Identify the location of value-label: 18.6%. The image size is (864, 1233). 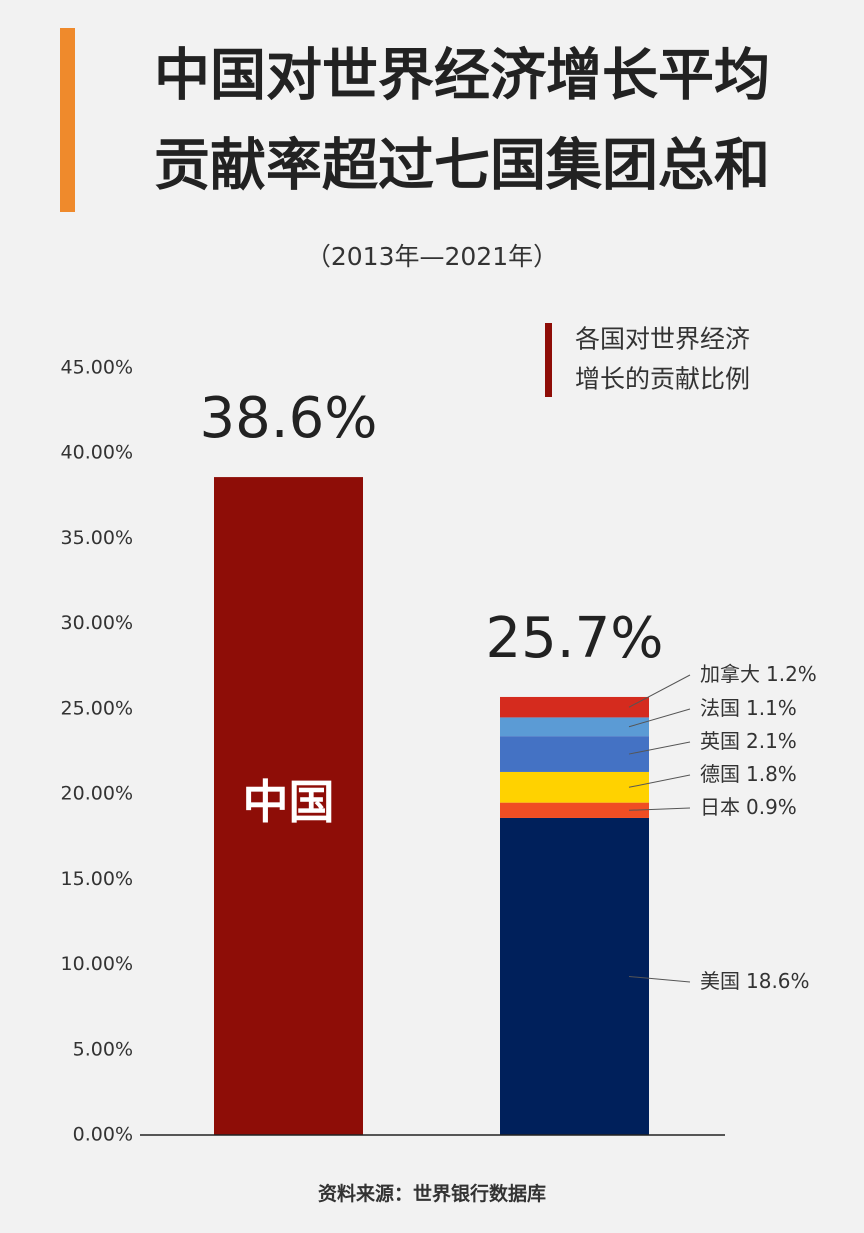
(778, 981).